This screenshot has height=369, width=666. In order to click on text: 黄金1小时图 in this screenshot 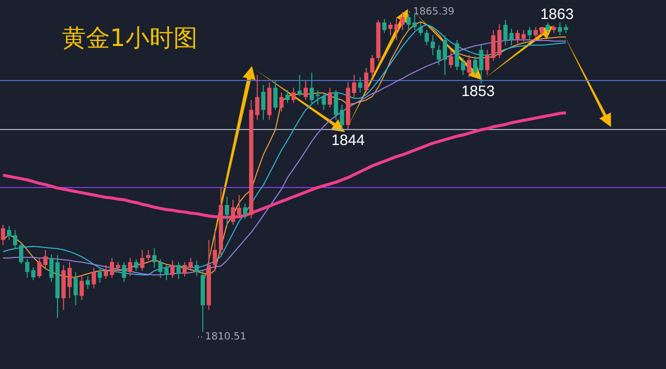, I will do `click(130, 38)`.